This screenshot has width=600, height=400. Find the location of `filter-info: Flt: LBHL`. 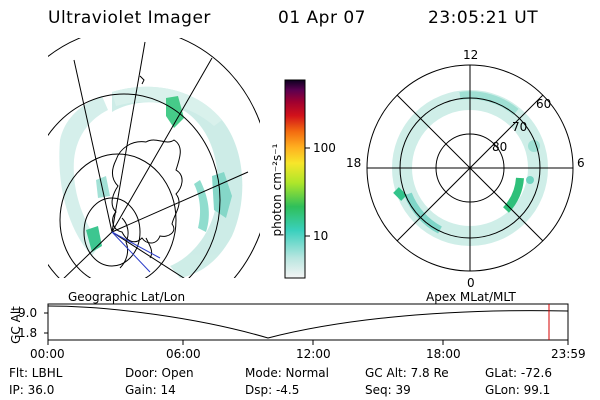

filter-info: Flt: LBHL is located at coordinates (36, 373).